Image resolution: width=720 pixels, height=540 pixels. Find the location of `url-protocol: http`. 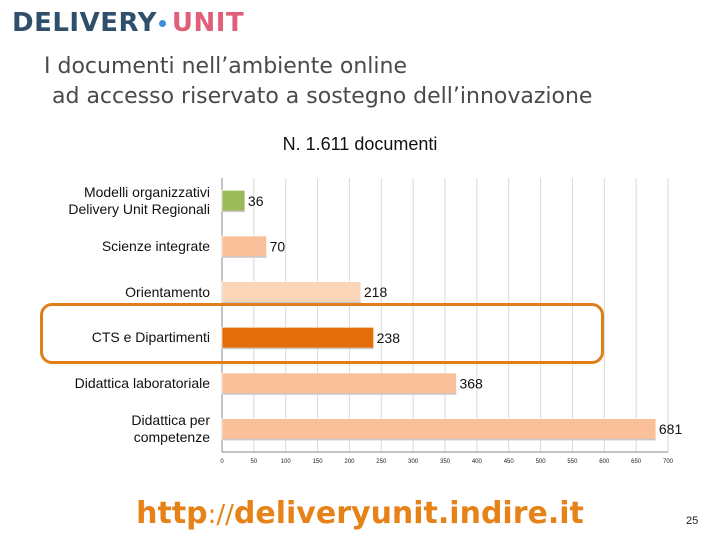

url-protocol: http is located at coordinates (172, 513).